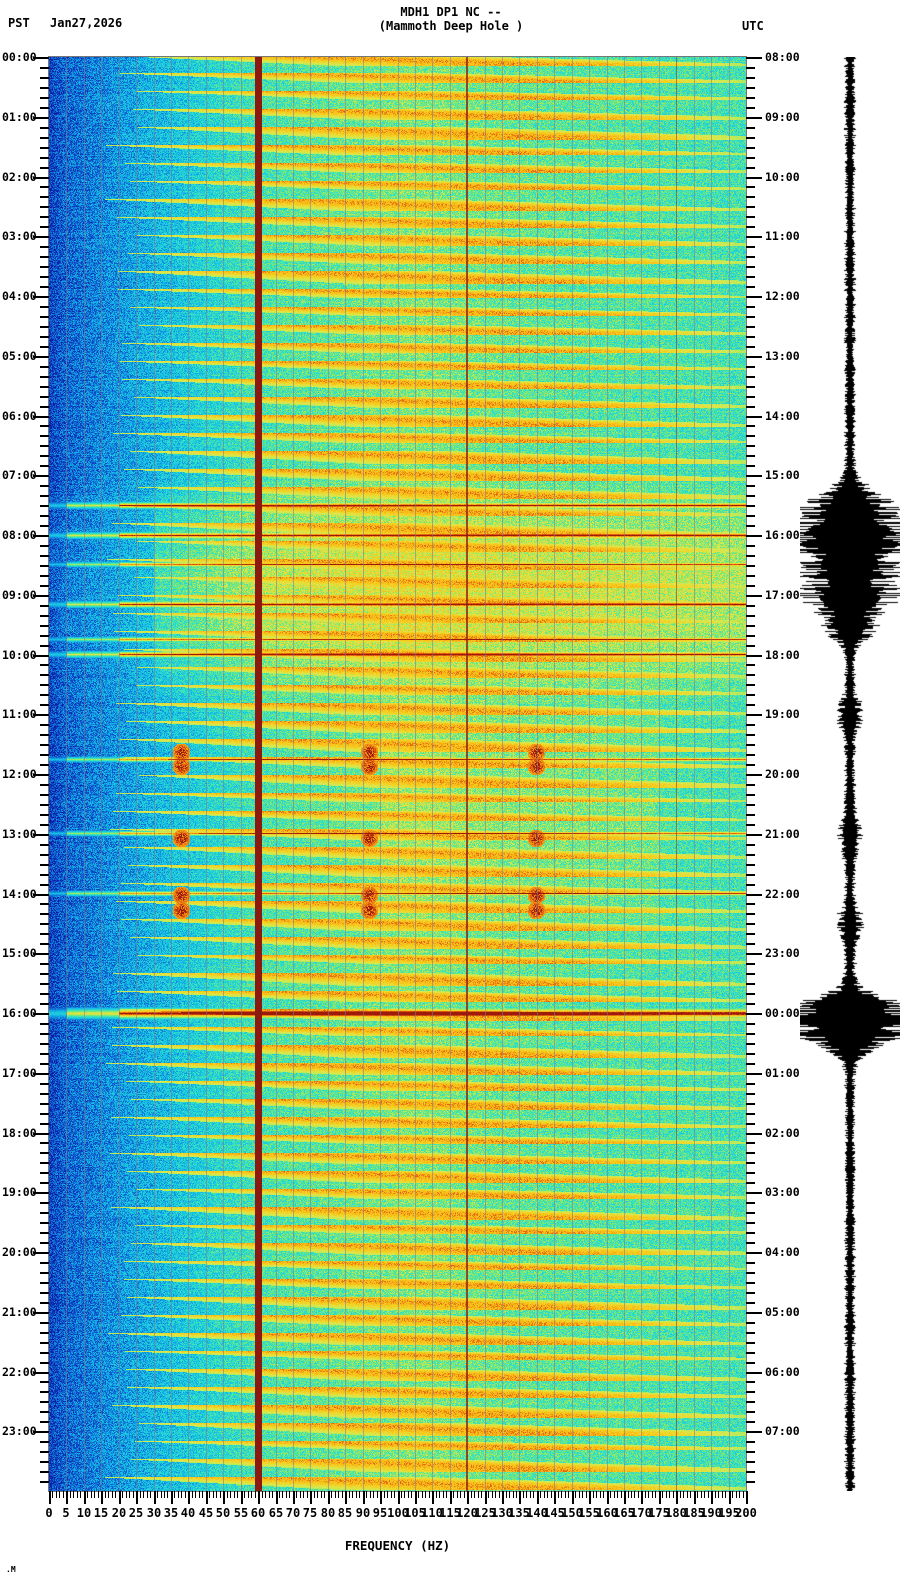 The image size is (902, 1584). Describe the element at coordinates (66, 1513) in the screenshot. I see `freq-label: 5` at that location.